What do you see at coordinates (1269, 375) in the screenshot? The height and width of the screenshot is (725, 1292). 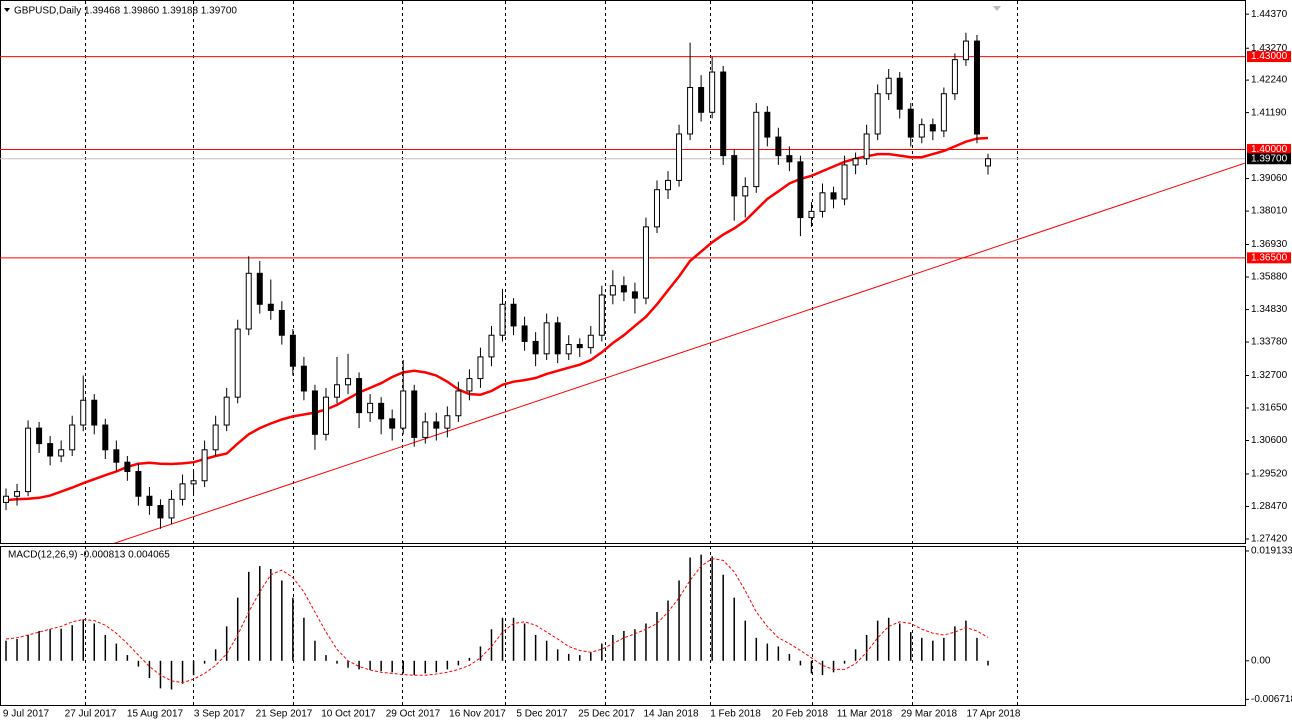 I see `y-tick-label: 1.32700` at bounding box center [1269, 375].